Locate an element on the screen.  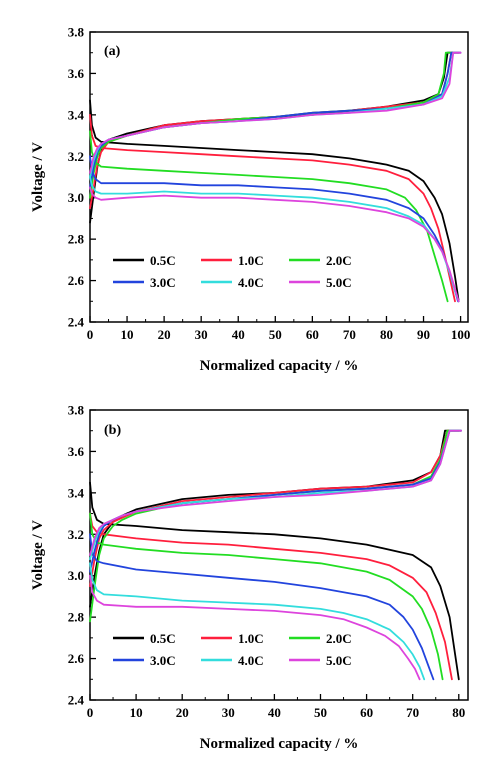
legend-b: 0.5C 1.0C 2.0C 3.0C 4.0C 5.0C is located at coordinates (232, 649).